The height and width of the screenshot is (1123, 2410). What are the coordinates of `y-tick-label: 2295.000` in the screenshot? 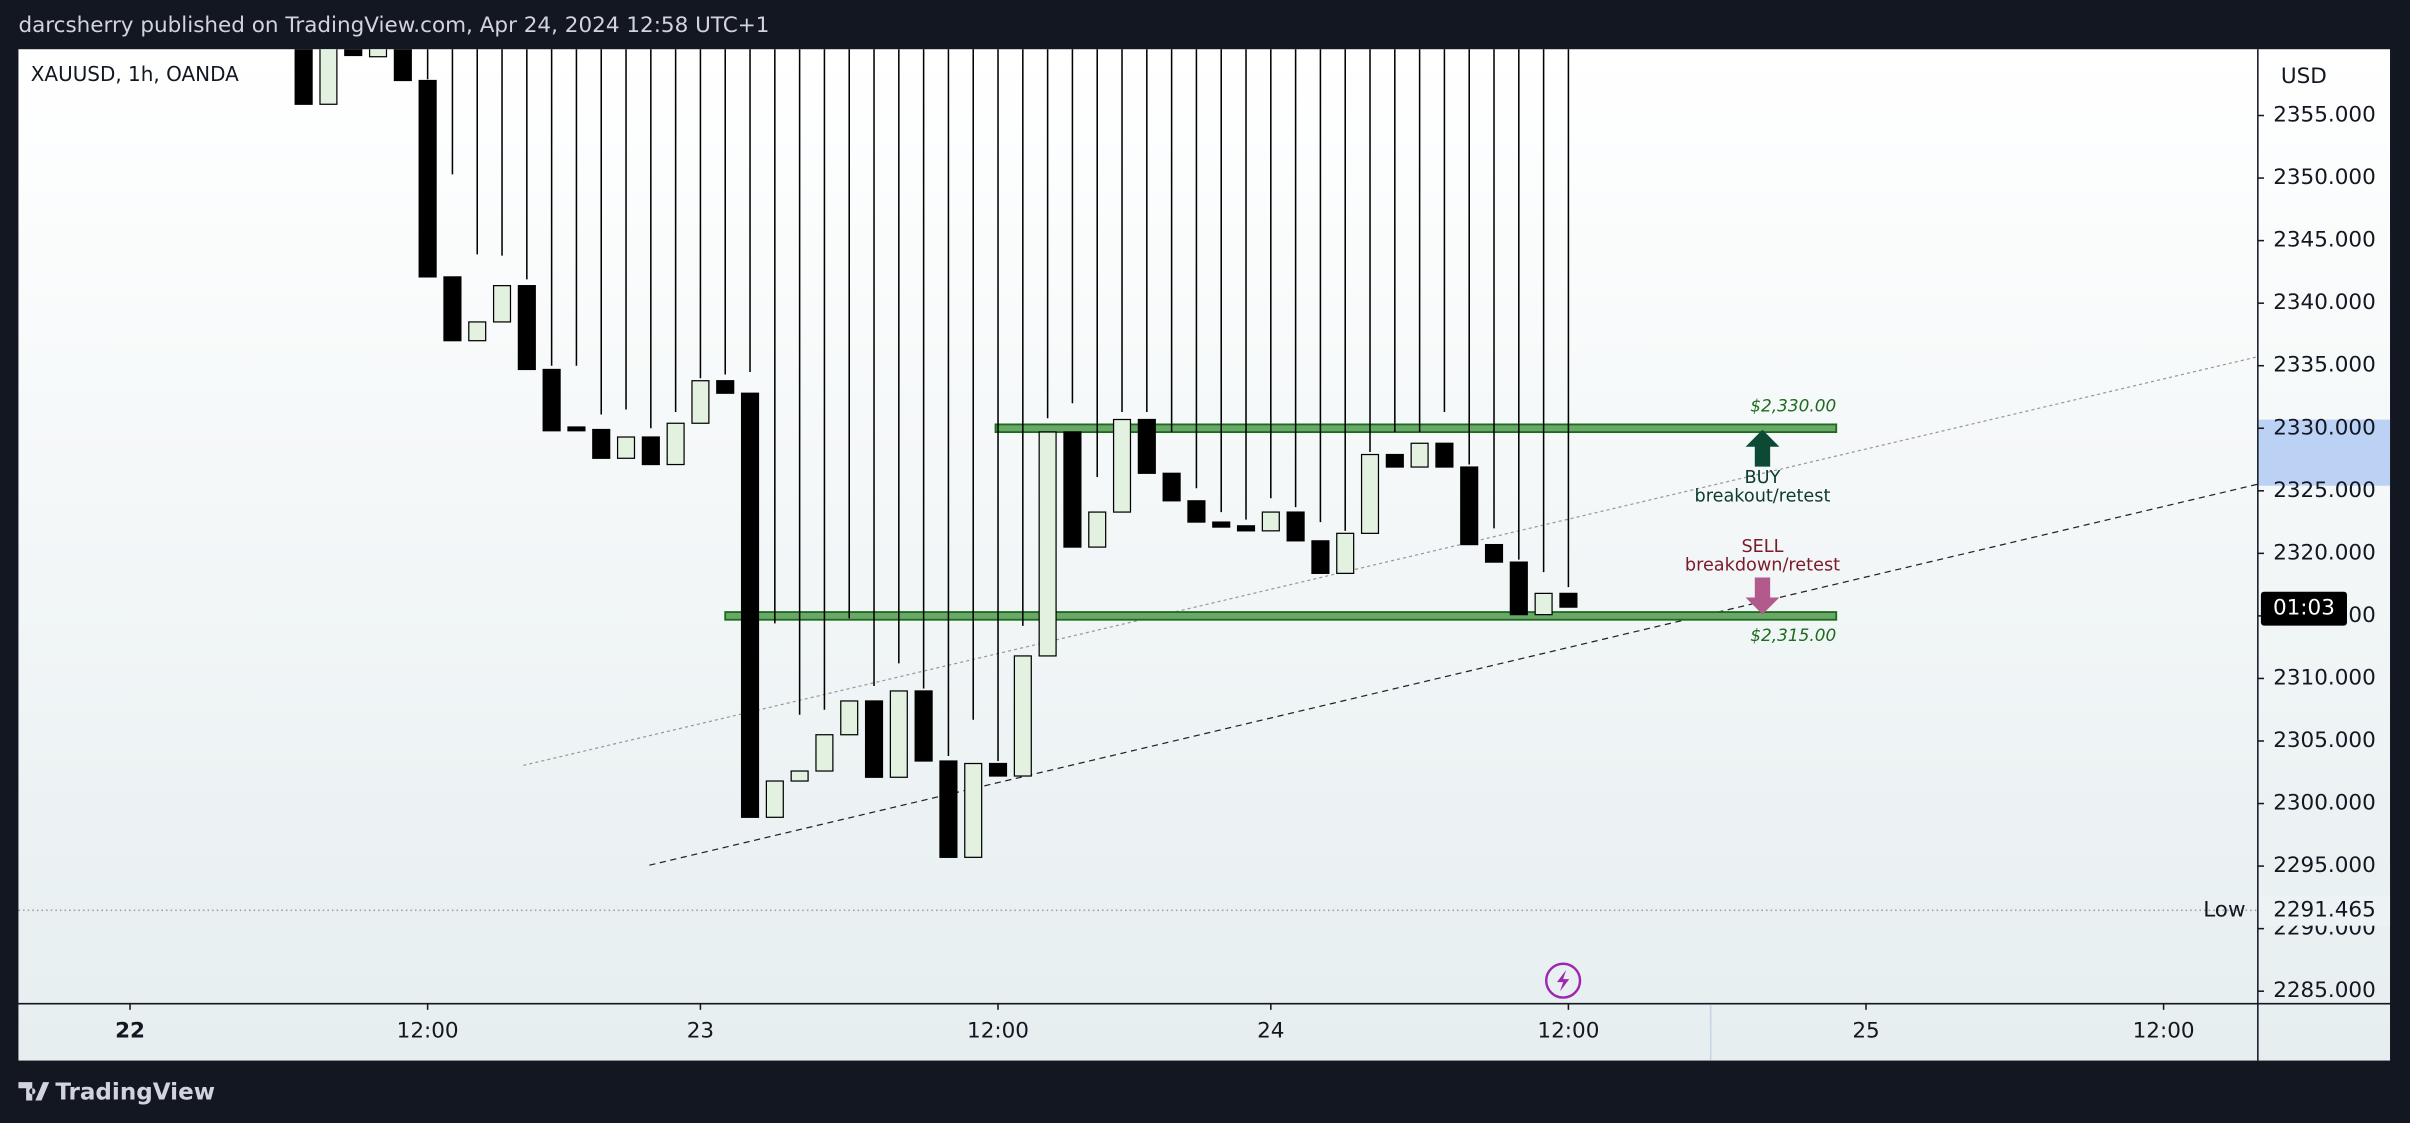 It's located at (2324, 865).